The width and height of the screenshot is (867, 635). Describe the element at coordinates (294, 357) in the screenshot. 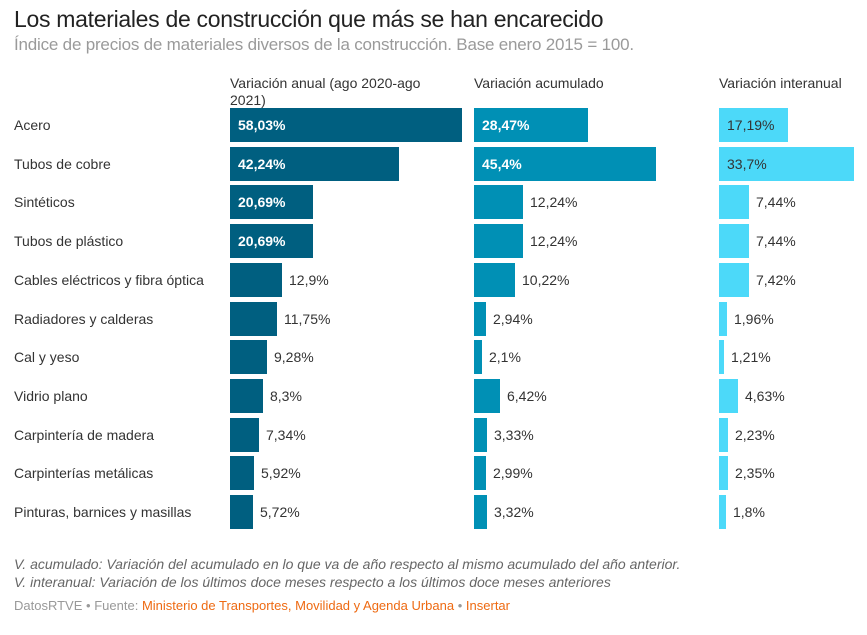

I see `data-label: 9,28%` at that location.